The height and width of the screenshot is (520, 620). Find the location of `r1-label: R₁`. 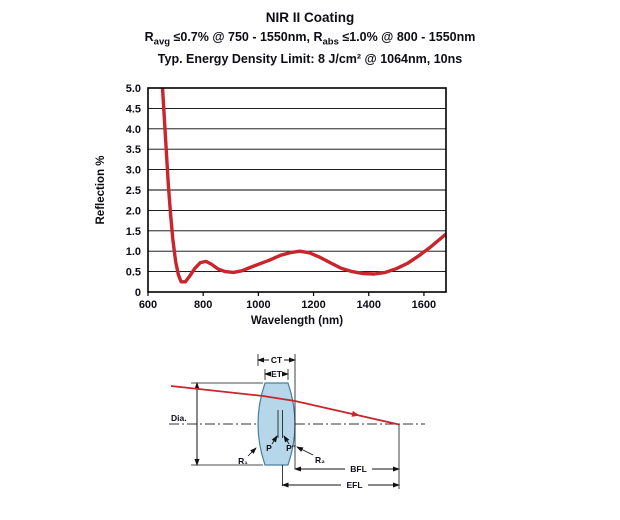

r1-label: R₁ is located at coordinates (243, 461).